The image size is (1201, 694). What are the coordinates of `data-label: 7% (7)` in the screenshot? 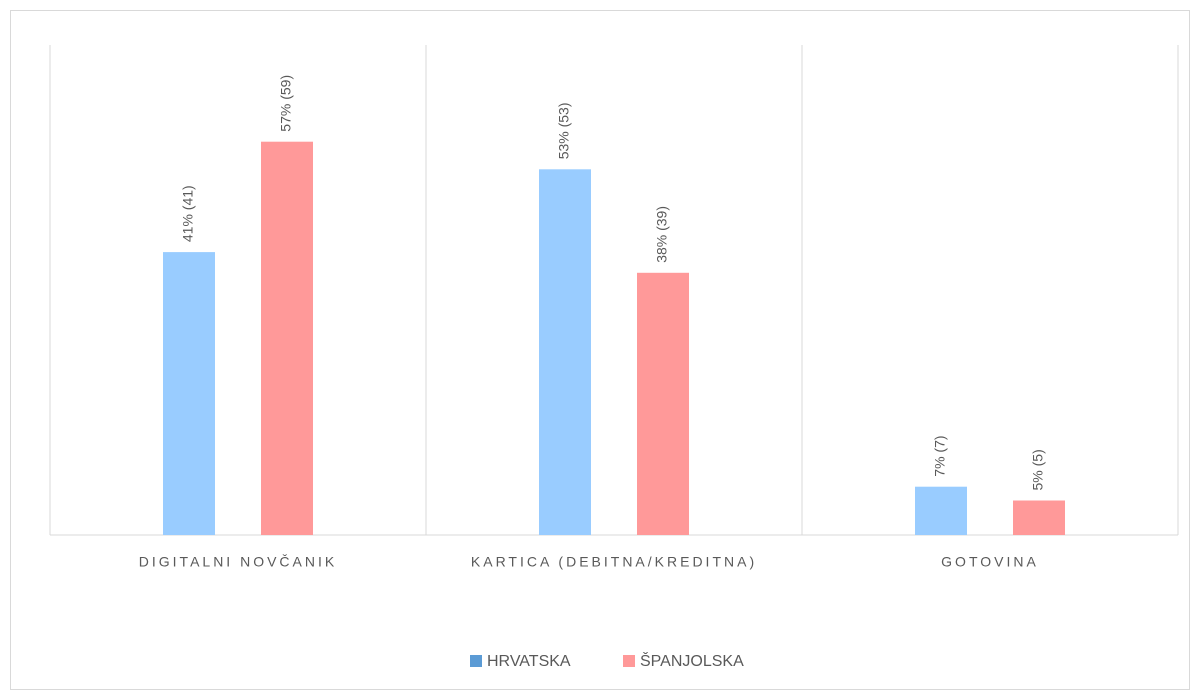 It's located at (940, 455).